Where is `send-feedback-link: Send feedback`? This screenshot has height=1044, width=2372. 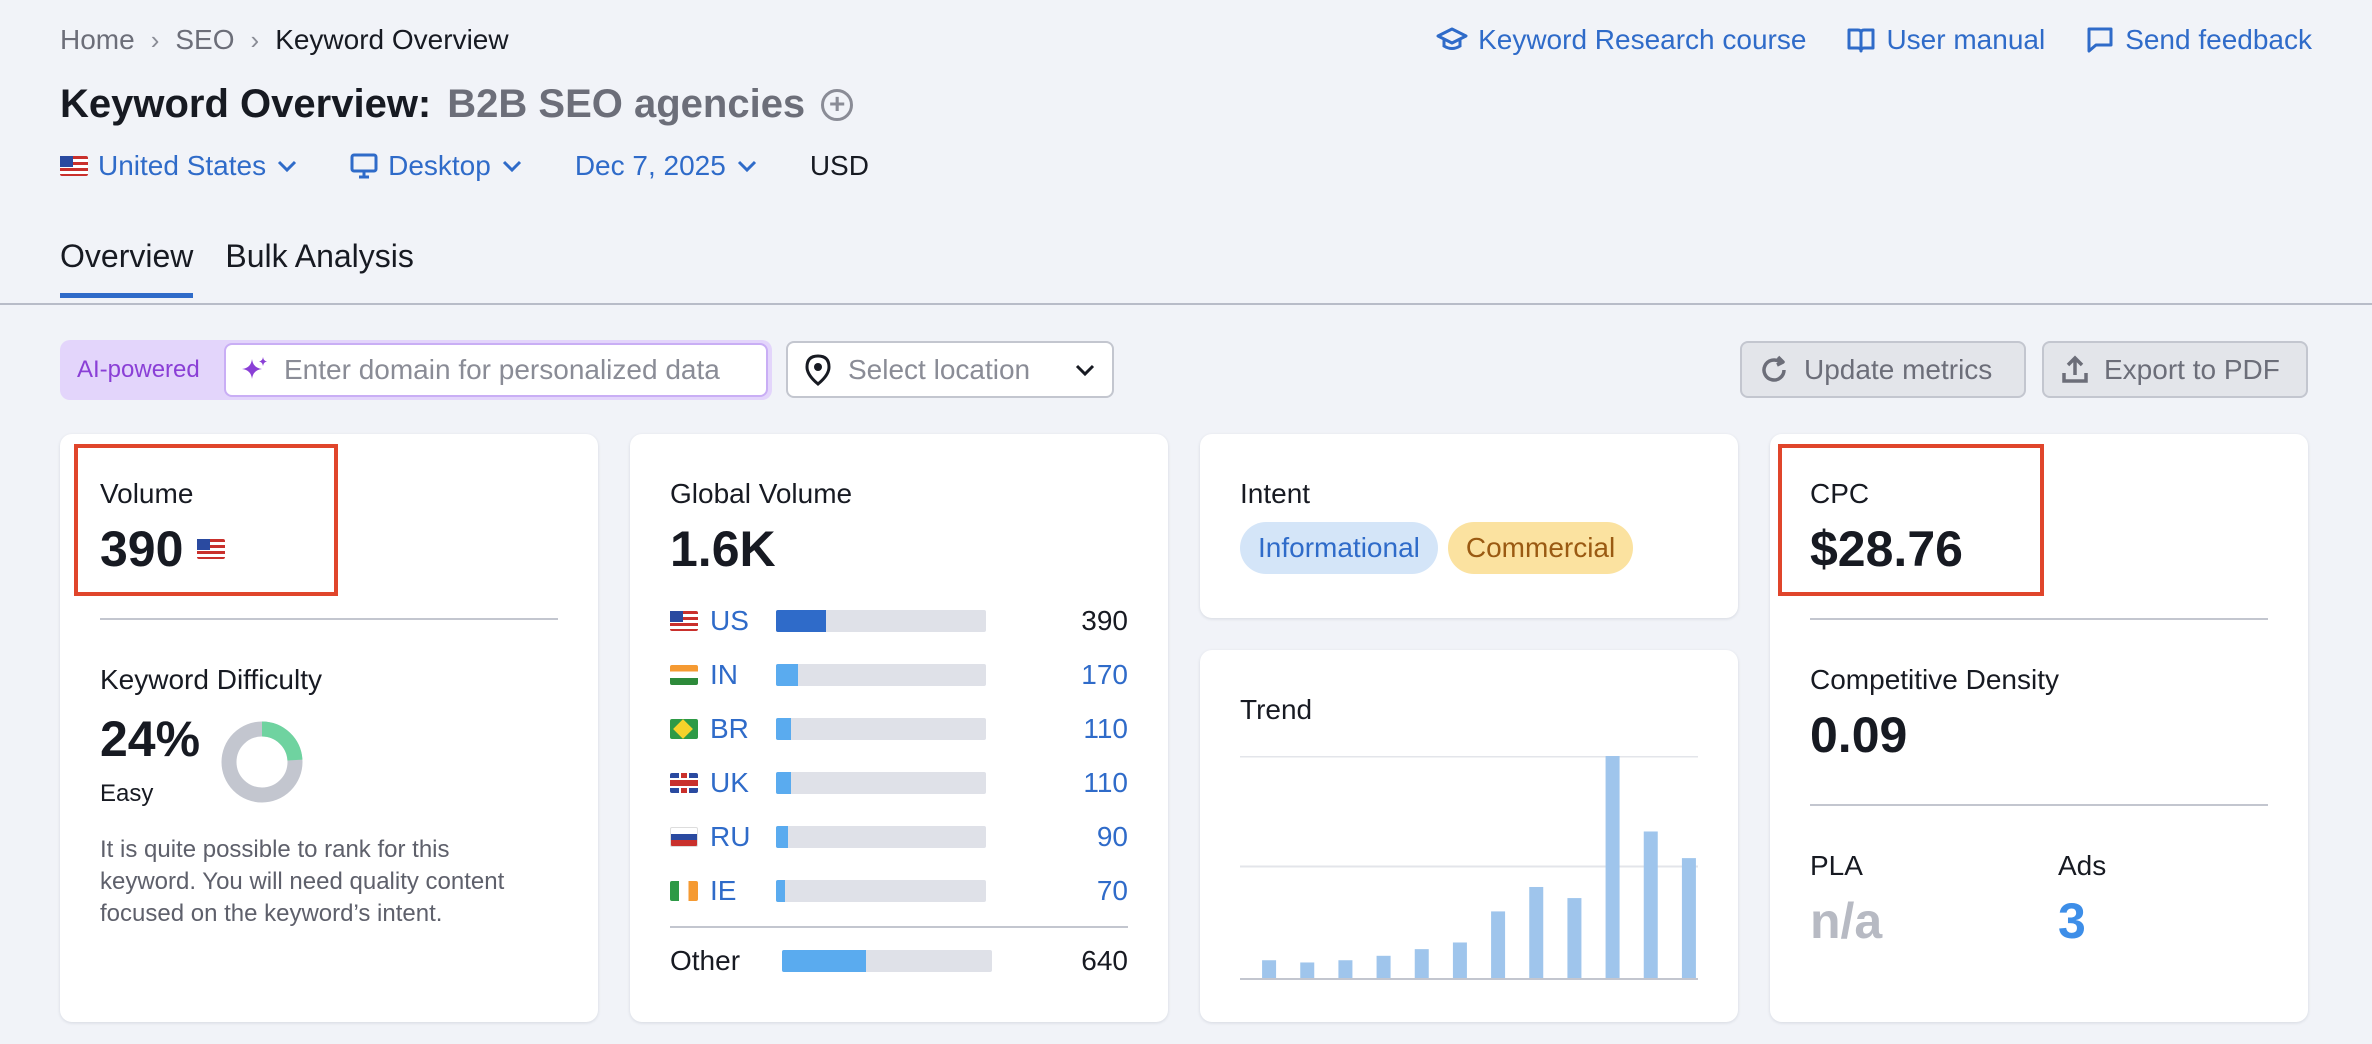 send-feedback-link: Send feedback is located at coordinates (2198, 40).